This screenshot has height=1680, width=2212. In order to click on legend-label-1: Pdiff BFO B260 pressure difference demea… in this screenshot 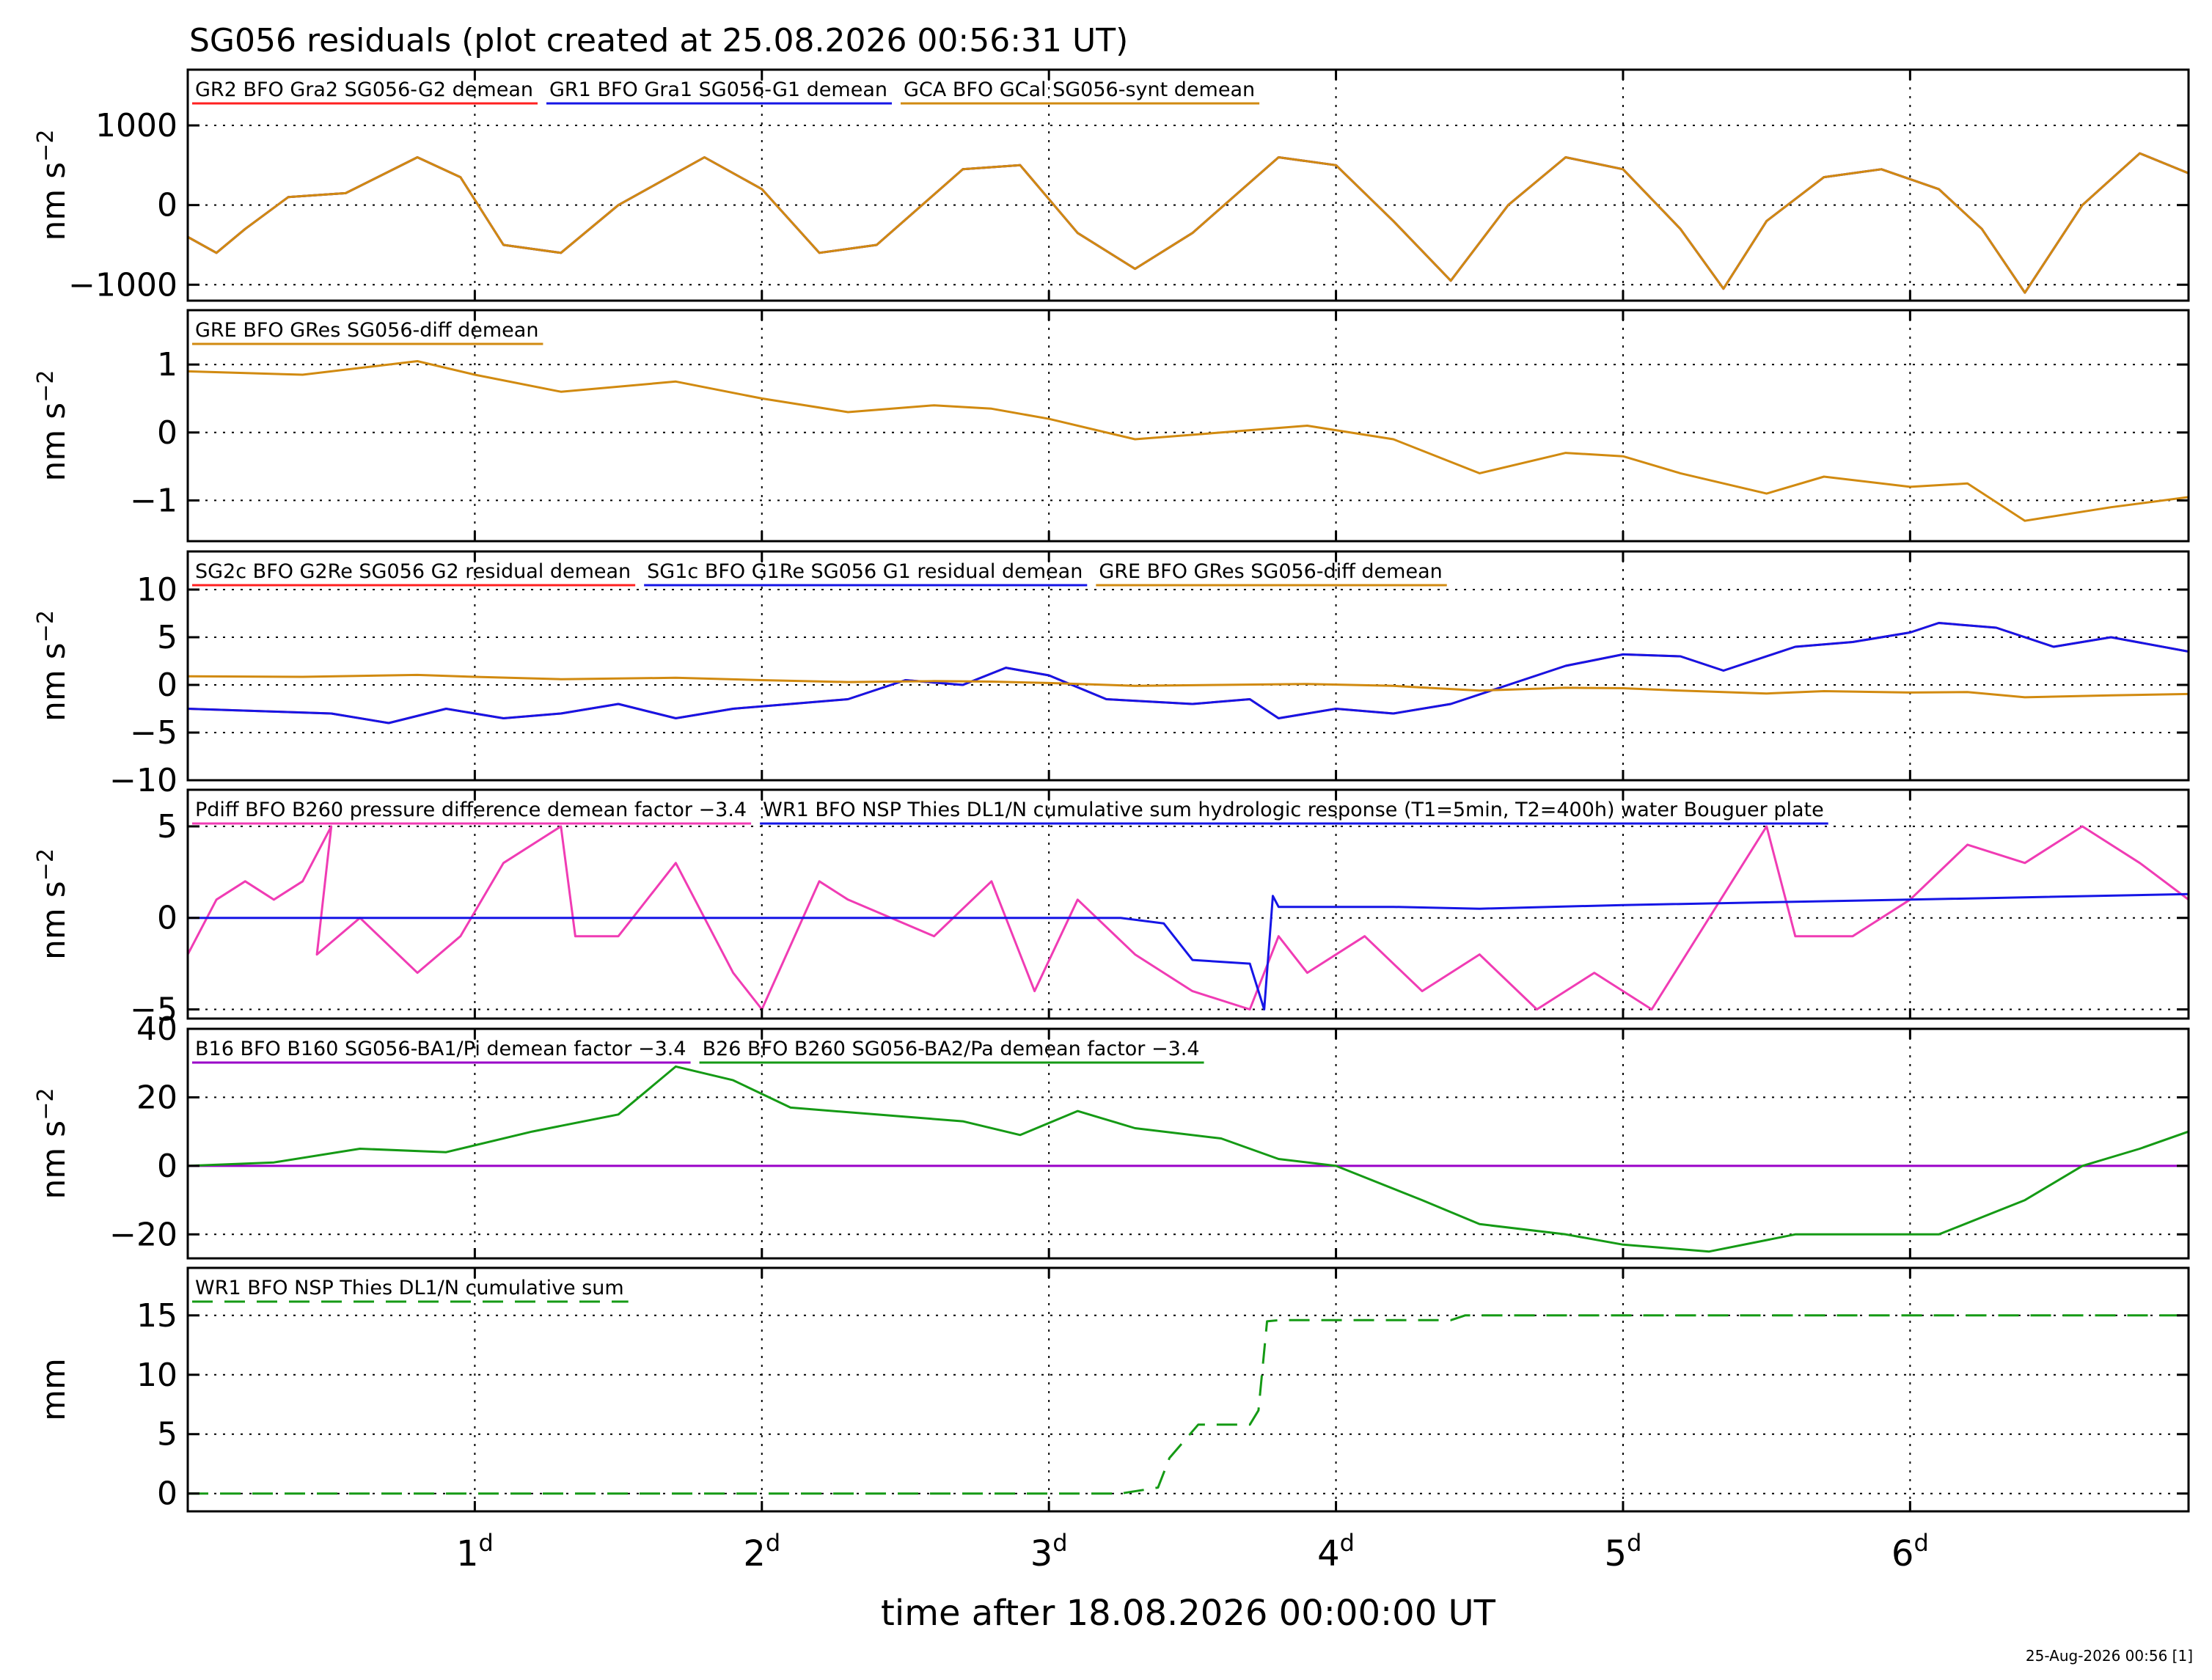, I will do `click(471, 810)`.